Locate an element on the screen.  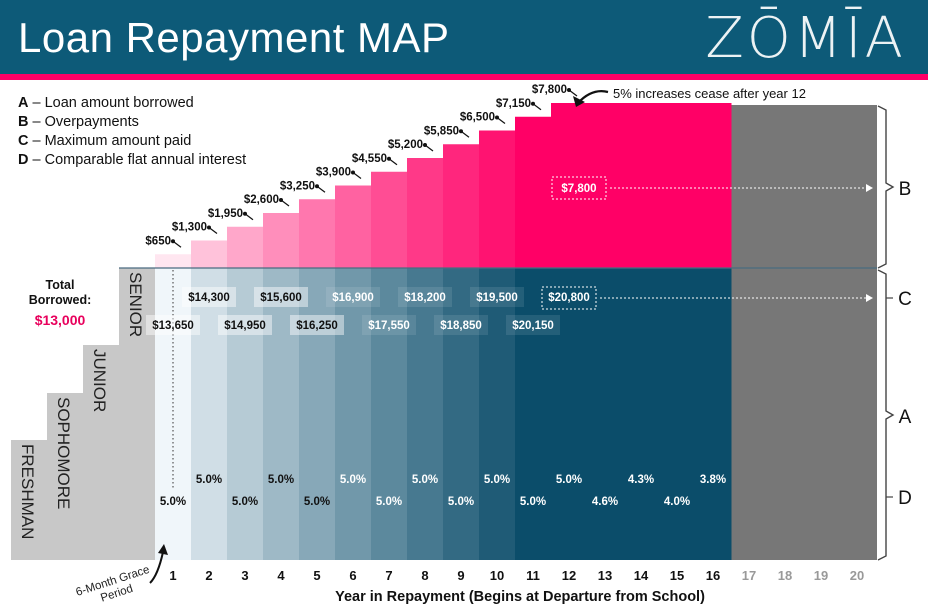
interest-rate-label: 4.0% is located at coordinates (677, 502).